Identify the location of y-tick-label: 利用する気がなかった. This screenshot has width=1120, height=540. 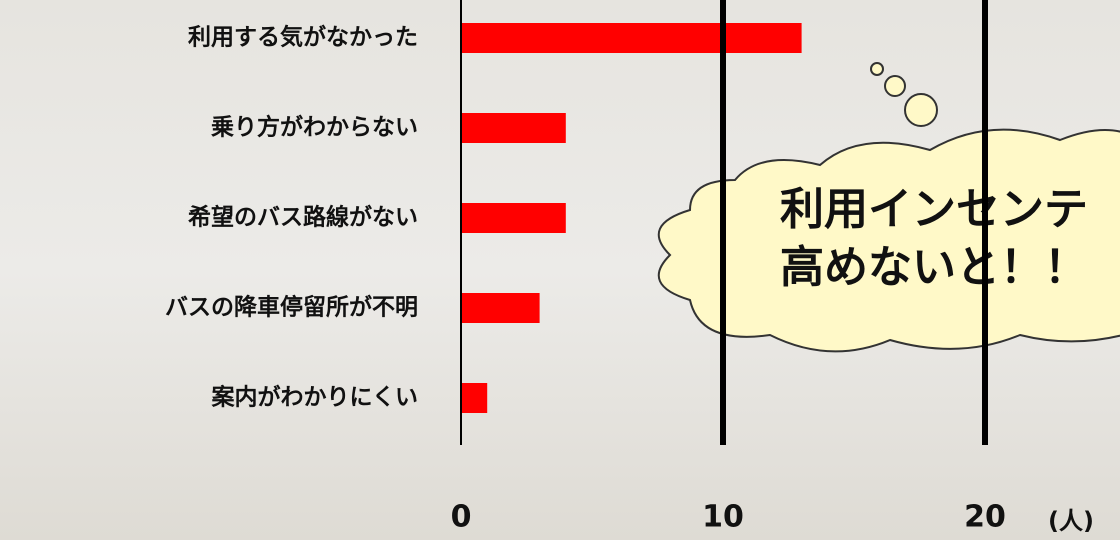
(303, 37).